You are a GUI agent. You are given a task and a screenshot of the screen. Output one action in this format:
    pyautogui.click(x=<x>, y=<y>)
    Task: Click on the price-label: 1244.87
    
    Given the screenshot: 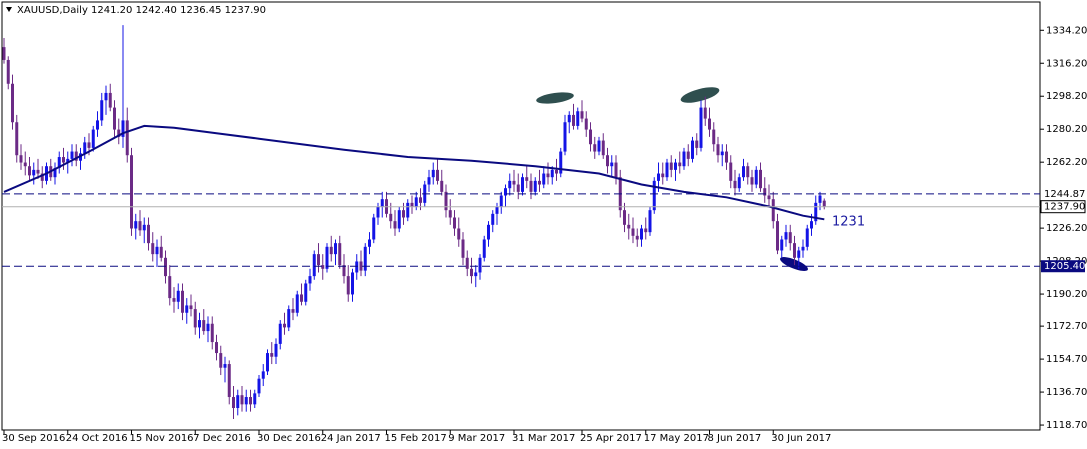 What is the action you would take?
    pyautogui.click(x=1064, y=194)
    